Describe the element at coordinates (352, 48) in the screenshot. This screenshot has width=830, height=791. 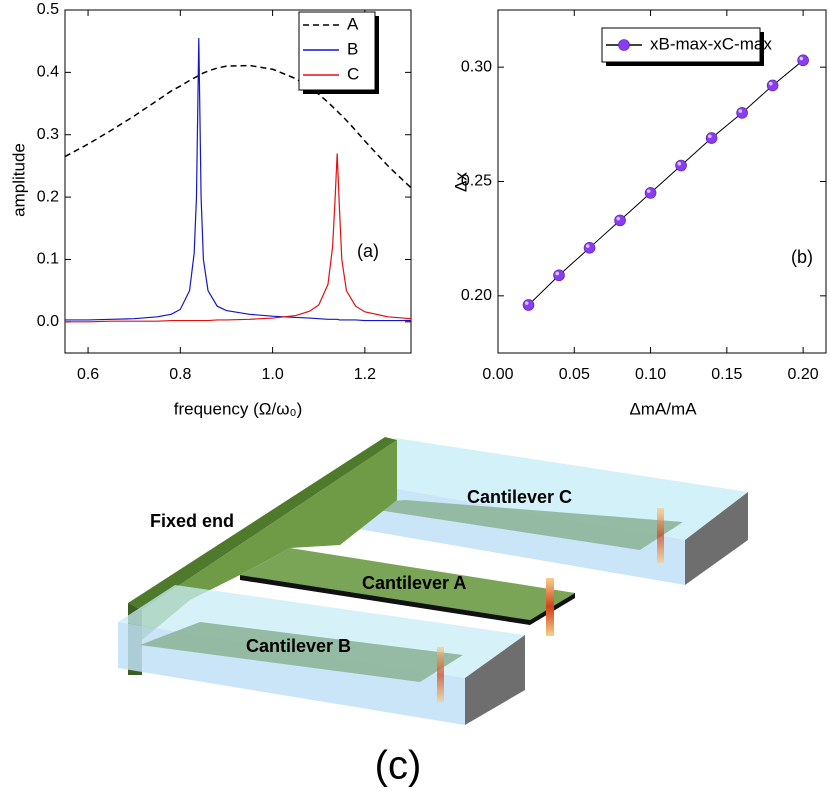
I see `legend-label: B` at that location.